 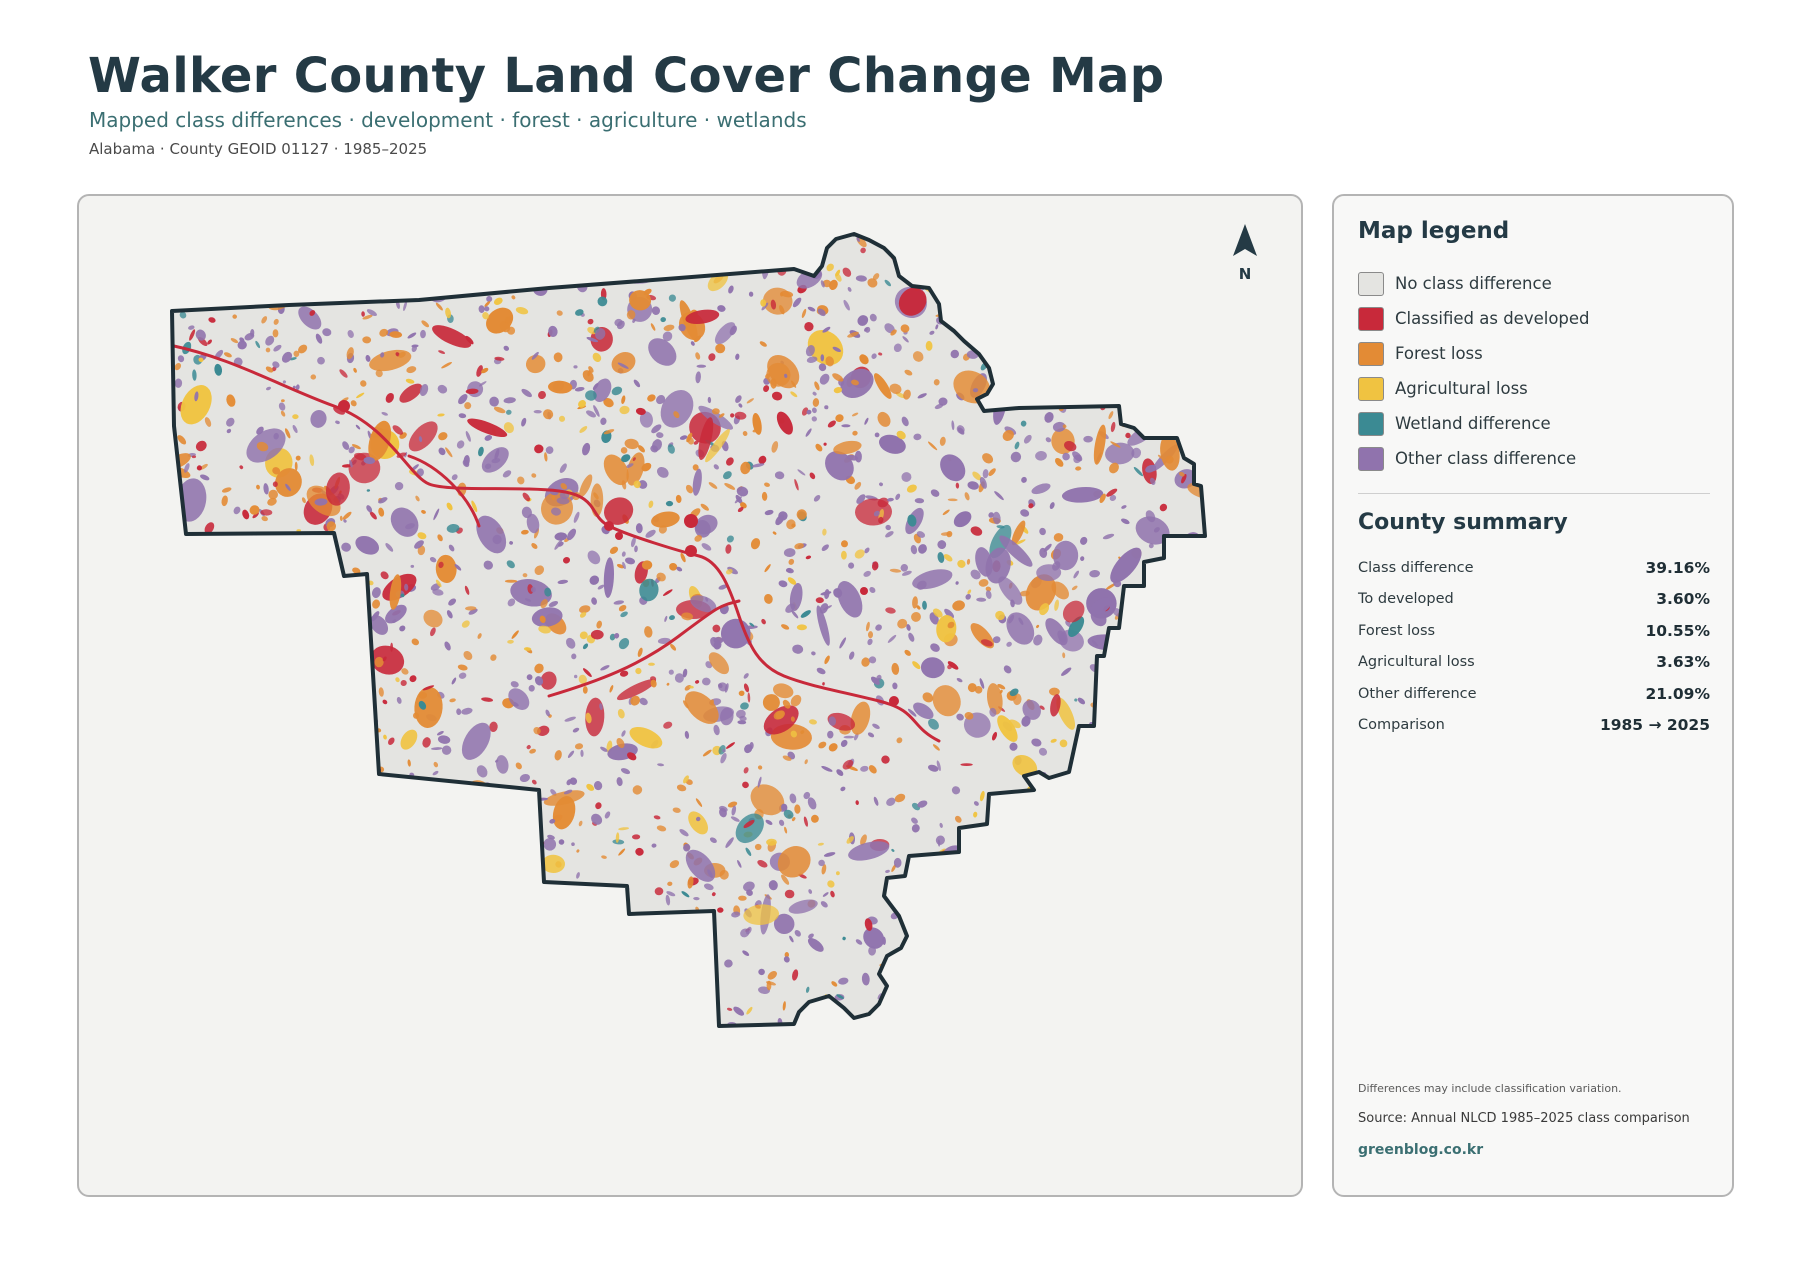 What do you see at coordinates (1421, 1150) in the screenshot?
I see `website-link: greenblog.co.kr` at bounding box center [1421, 1150].